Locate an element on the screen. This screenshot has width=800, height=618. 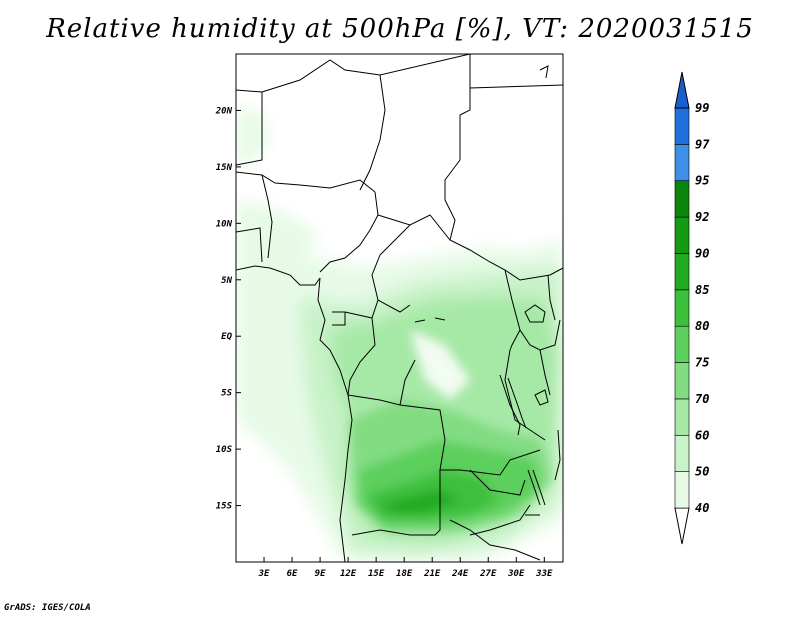
lat-tick-label: 15S is located at coordinates (224, 507).